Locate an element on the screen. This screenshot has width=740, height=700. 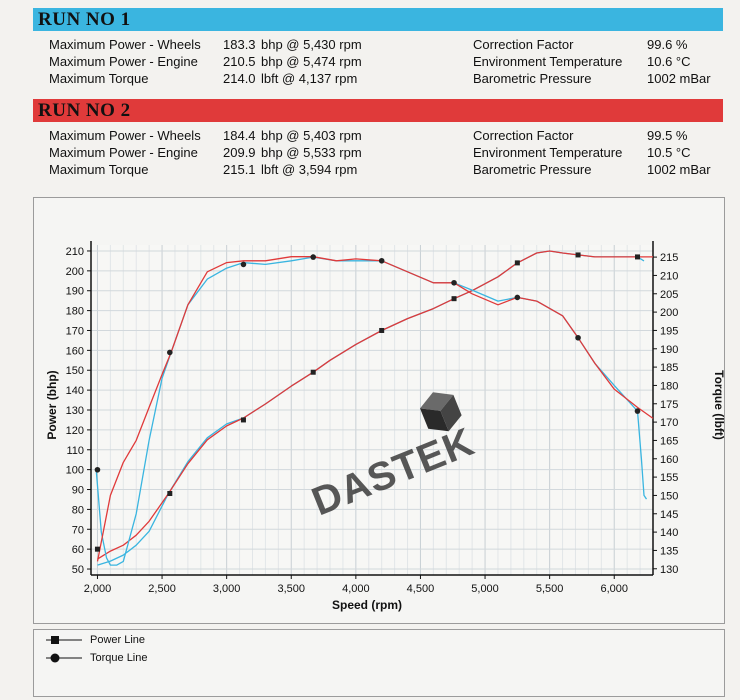
stat-unit: bhp @ 5,474 rpm is located at coordinates (311, 61).